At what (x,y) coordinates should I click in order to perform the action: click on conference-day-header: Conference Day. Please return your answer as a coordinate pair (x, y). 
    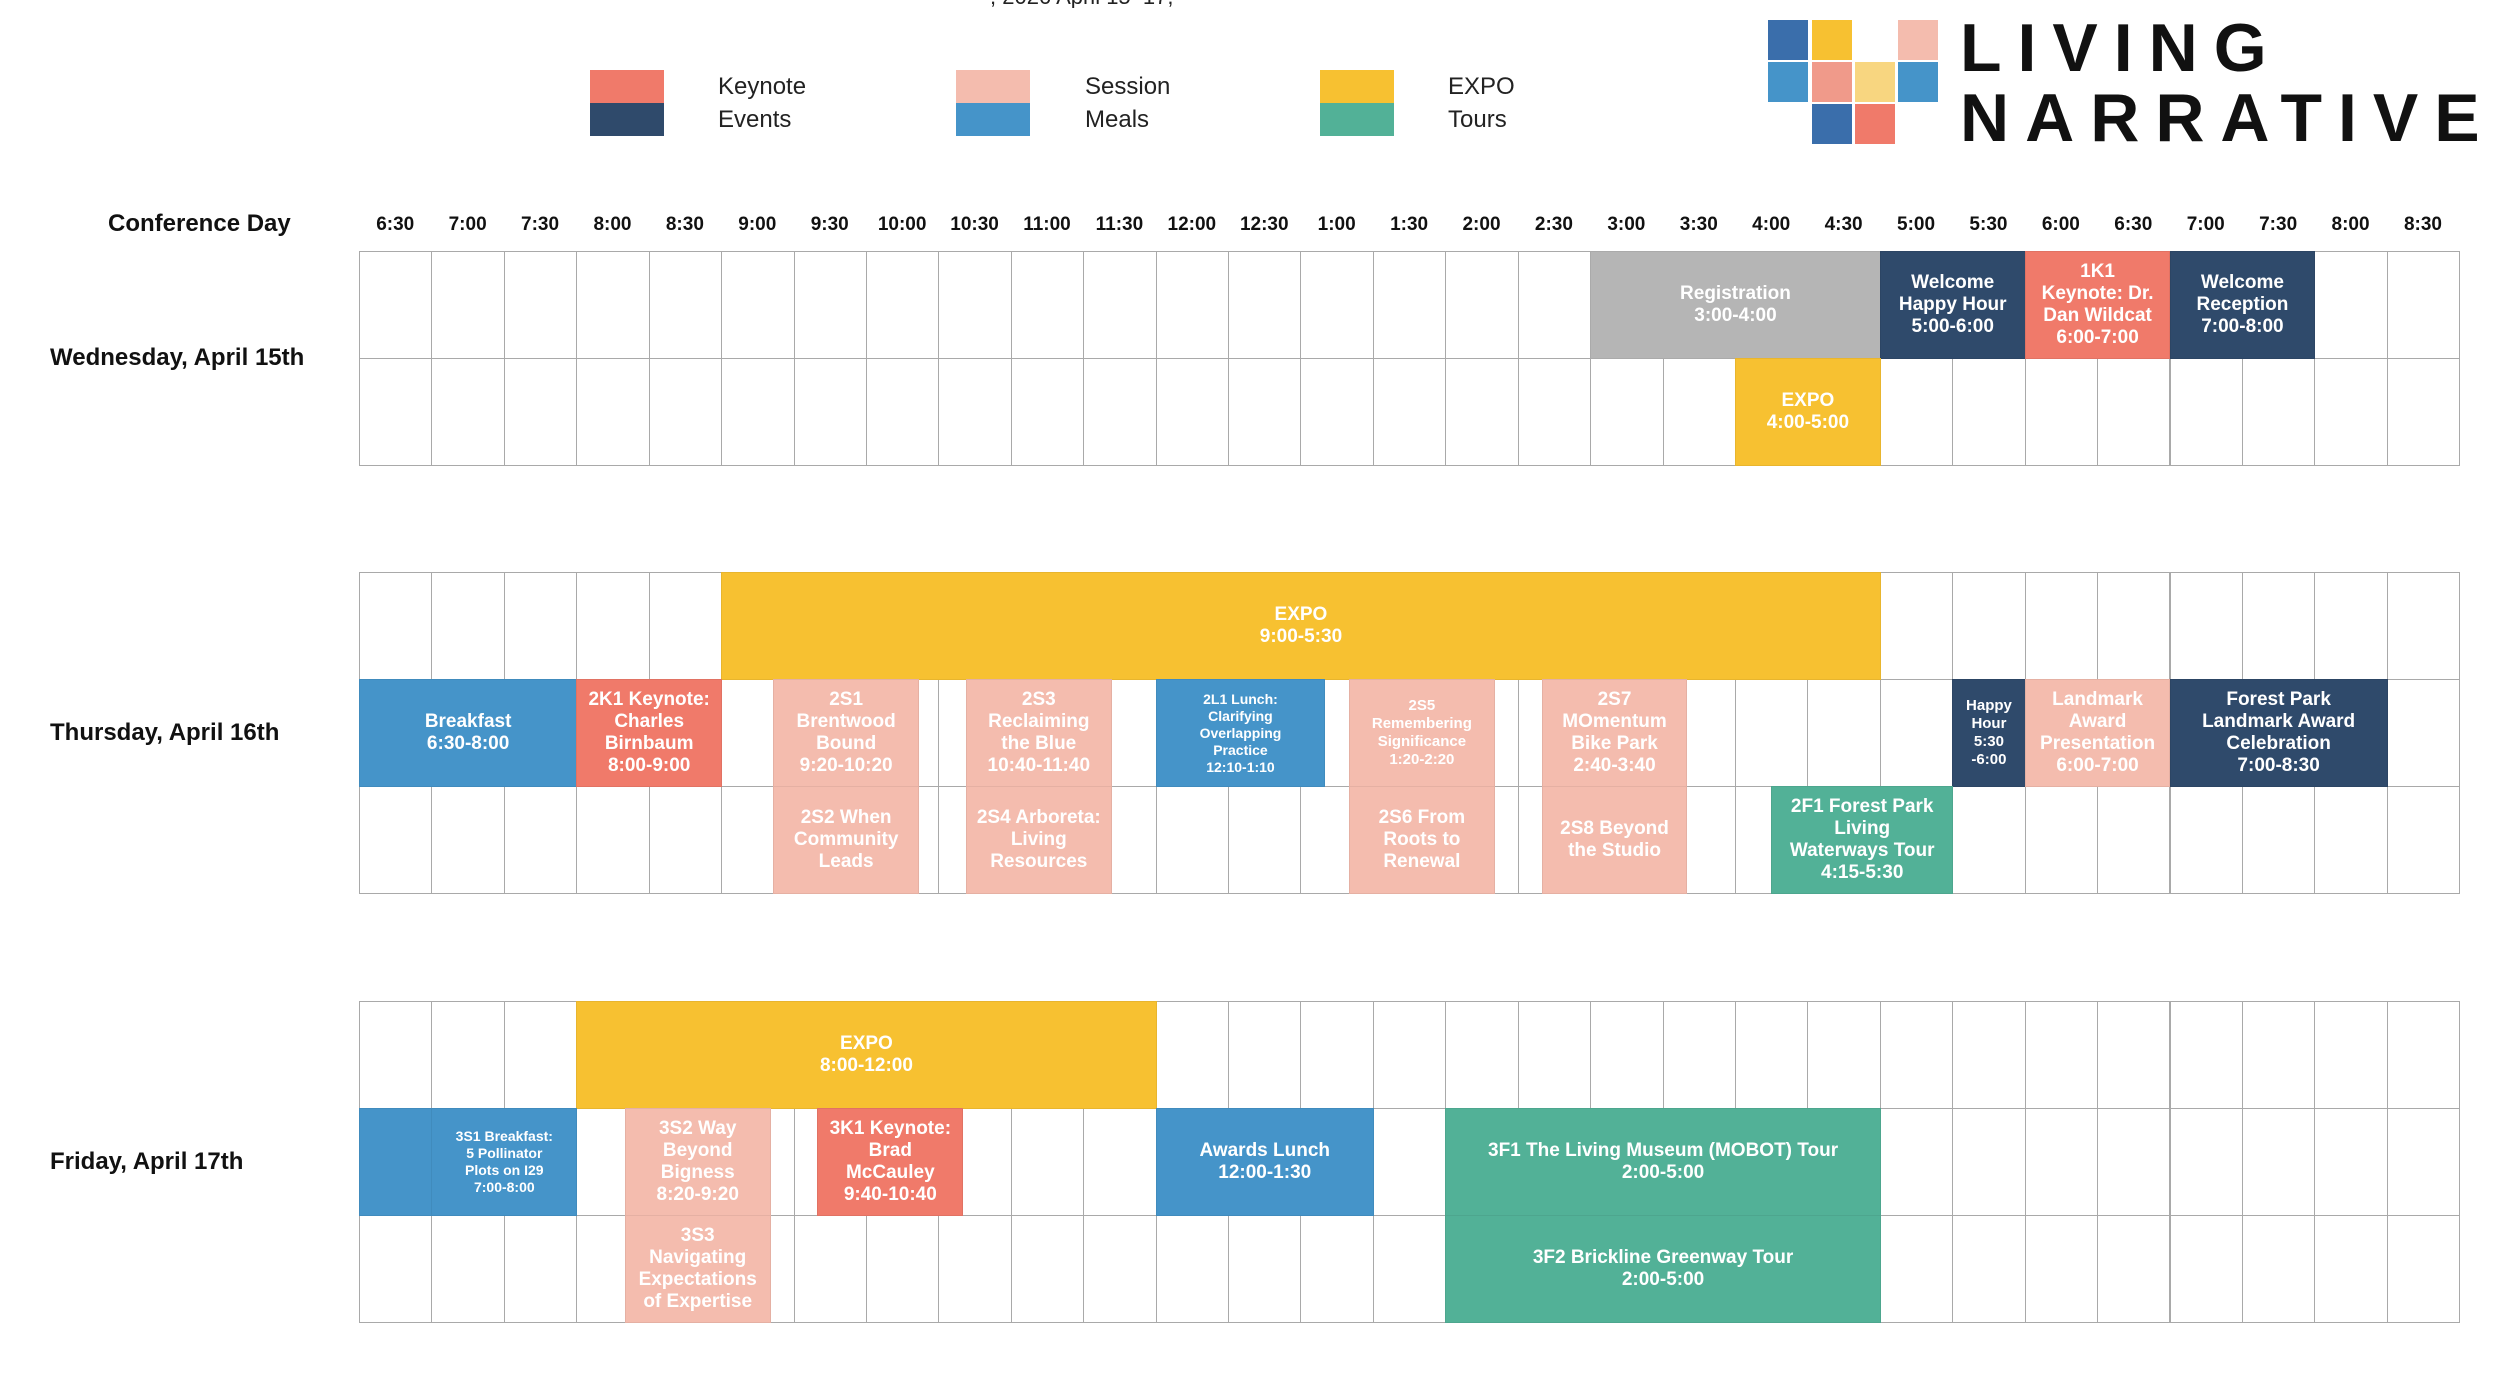
    Looking at the image, I should click on (199, 223).